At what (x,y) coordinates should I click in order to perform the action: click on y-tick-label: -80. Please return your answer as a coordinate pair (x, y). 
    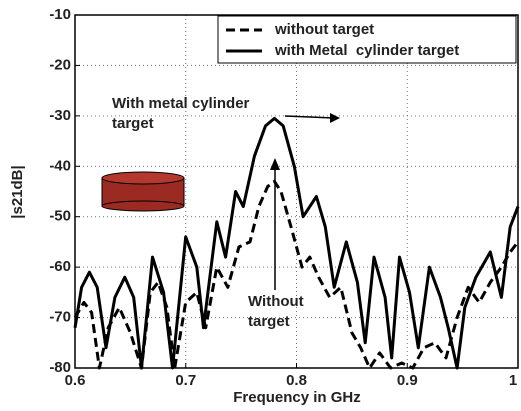
    Looking at the image, I should click on (60, 367).